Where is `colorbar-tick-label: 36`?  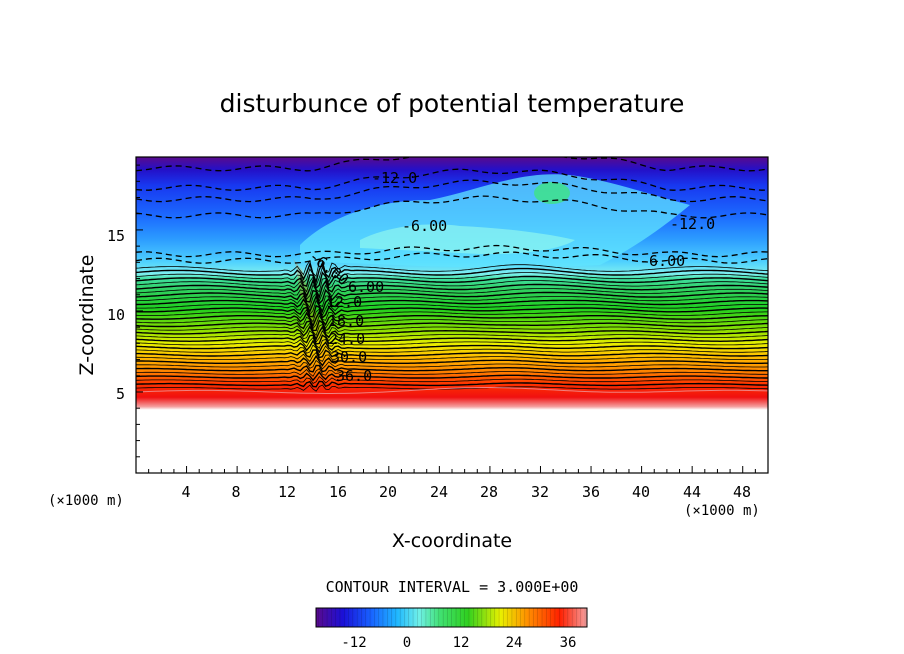 colorbar-tick-label: 36 is located at coordinates (568, 643).